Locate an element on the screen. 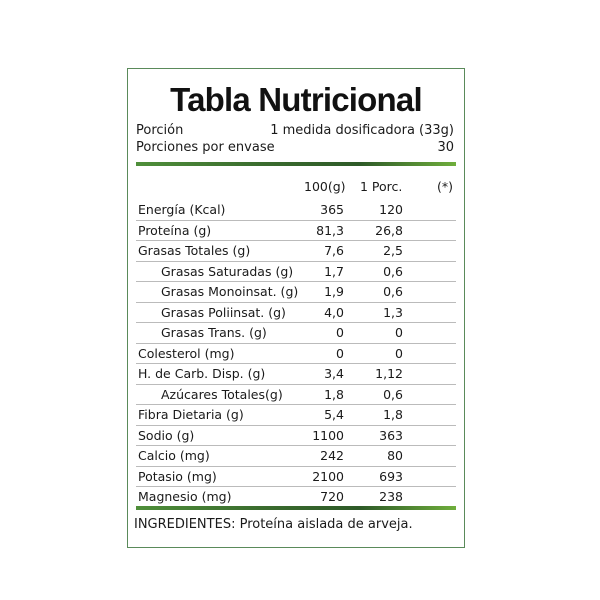 The height and width of the screenshot is (600, 600). value-per-portion: 80 is located at coordinates (395, 455).